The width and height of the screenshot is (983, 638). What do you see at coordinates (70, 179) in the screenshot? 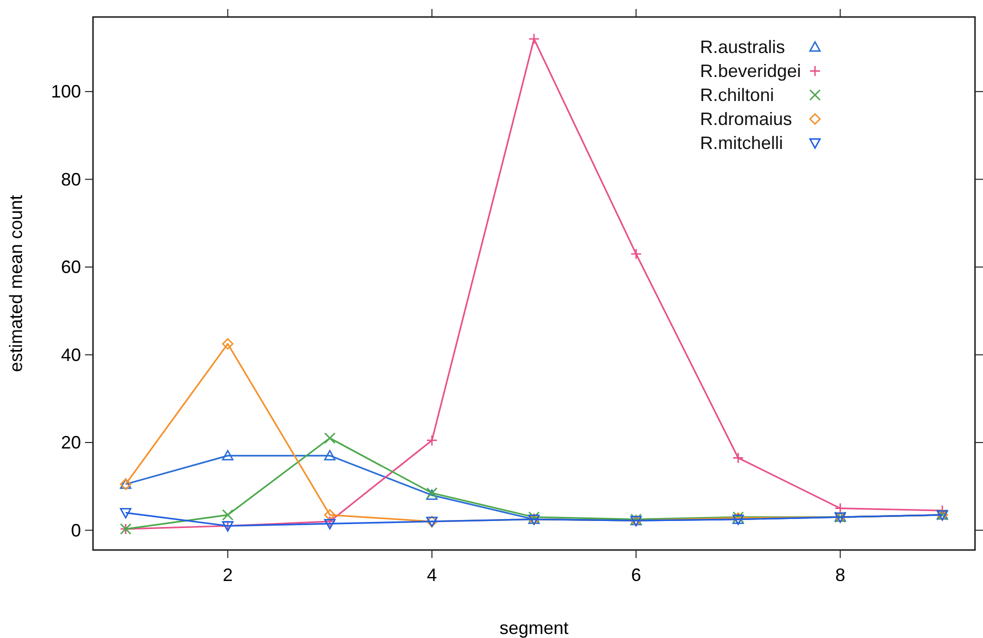
I see `y-tick-label: 80` at bounding box center [70, 179].